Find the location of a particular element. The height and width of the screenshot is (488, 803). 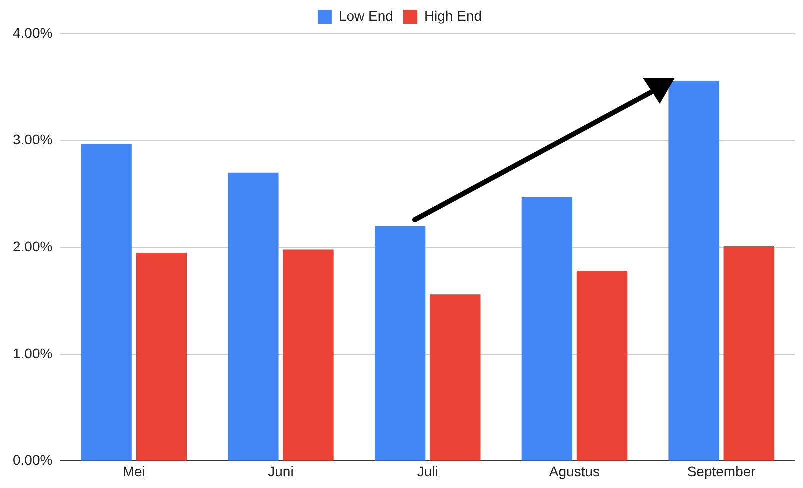

y-tick-label: 4.00% is located at coordinates (32, 32).